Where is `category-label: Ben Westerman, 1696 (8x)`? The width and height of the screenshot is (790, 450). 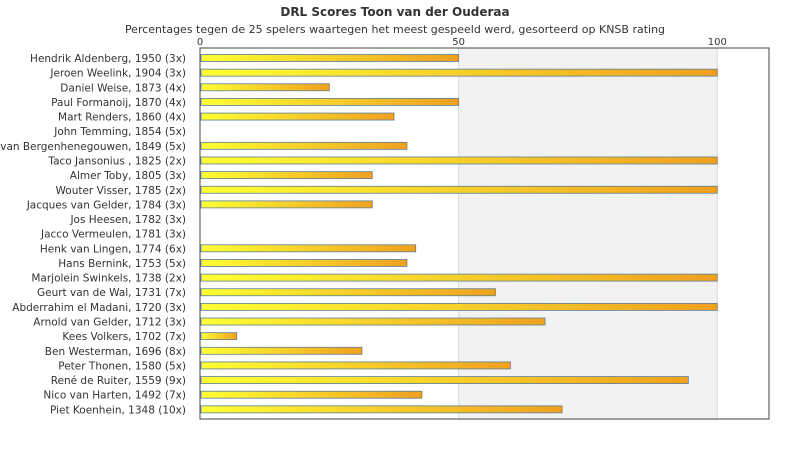 category-label: Ben Westerman, 1696 (8x) is located at coordinates (115, 352).